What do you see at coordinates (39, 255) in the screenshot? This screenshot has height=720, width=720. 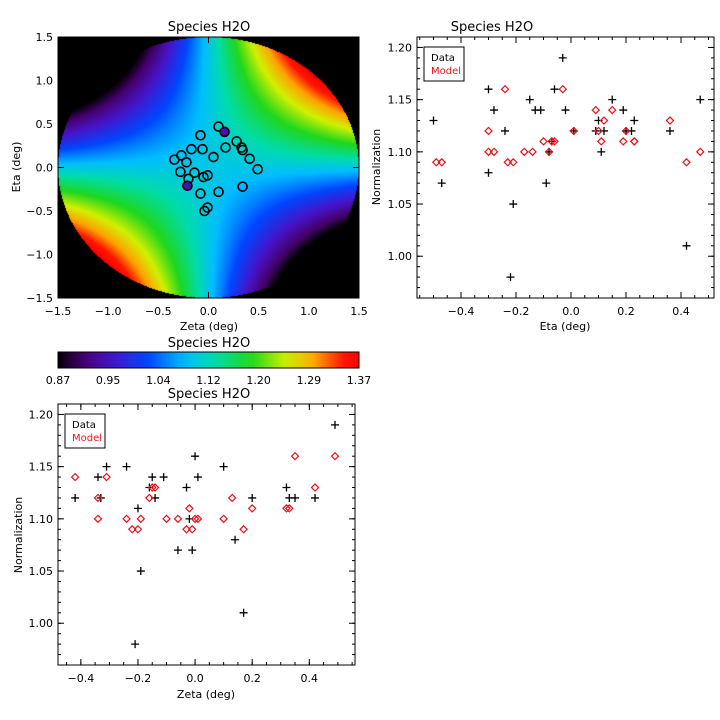 I see `map-y-tick-label-1: −1.0` at bounding box center [39, 255].